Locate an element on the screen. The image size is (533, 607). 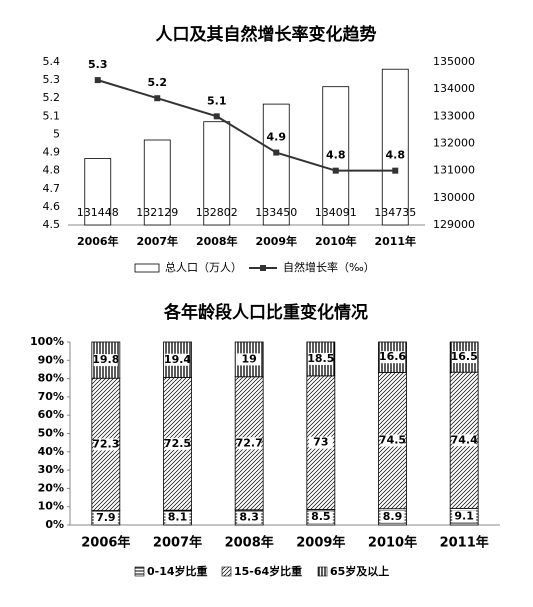
data-label: 72.3 is located at coordinates (105, 443).